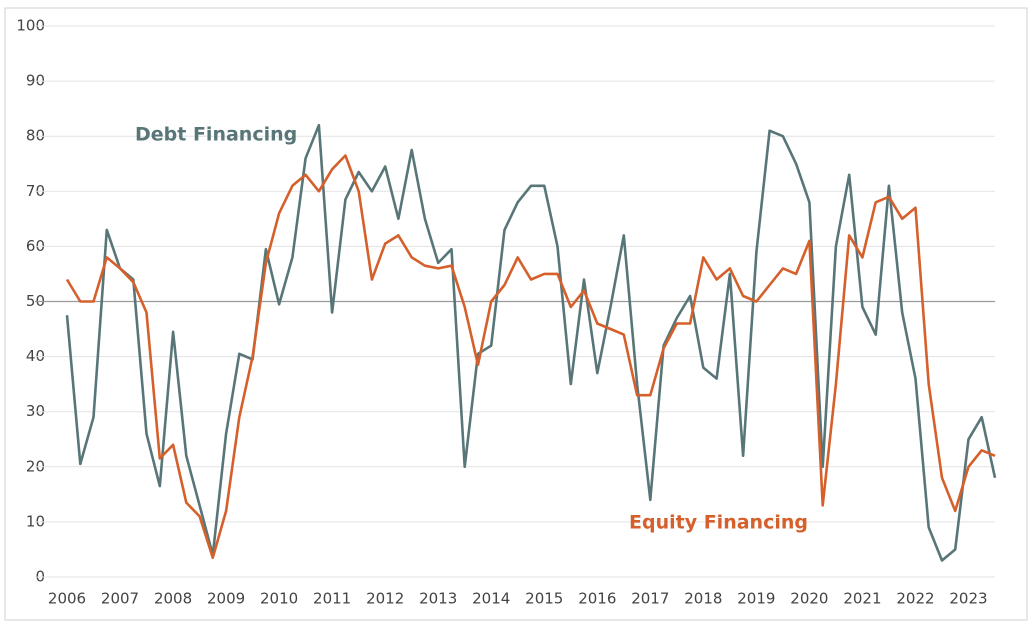  What do you see at coordinates (809, 599) in the screenshot?
I see `x-tick-label: 2020` at bounding box center [809, 599].